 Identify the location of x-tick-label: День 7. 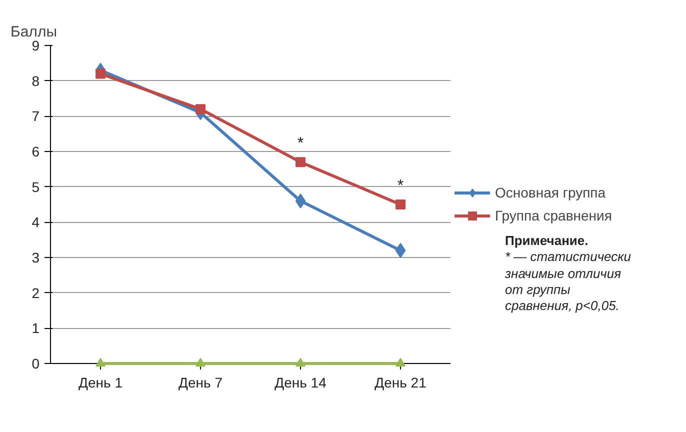
(200, 382).